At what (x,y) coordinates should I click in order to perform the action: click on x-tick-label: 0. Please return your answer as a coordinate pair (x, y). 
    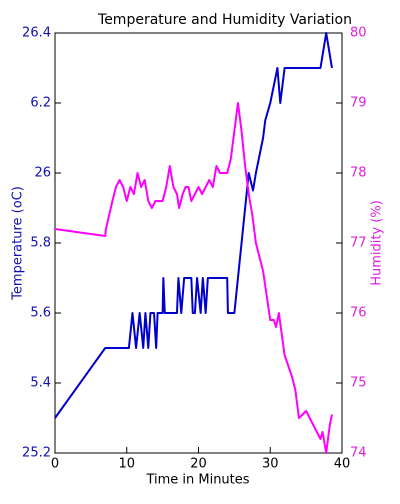
    Looking at the image, I should click on (55, 464).